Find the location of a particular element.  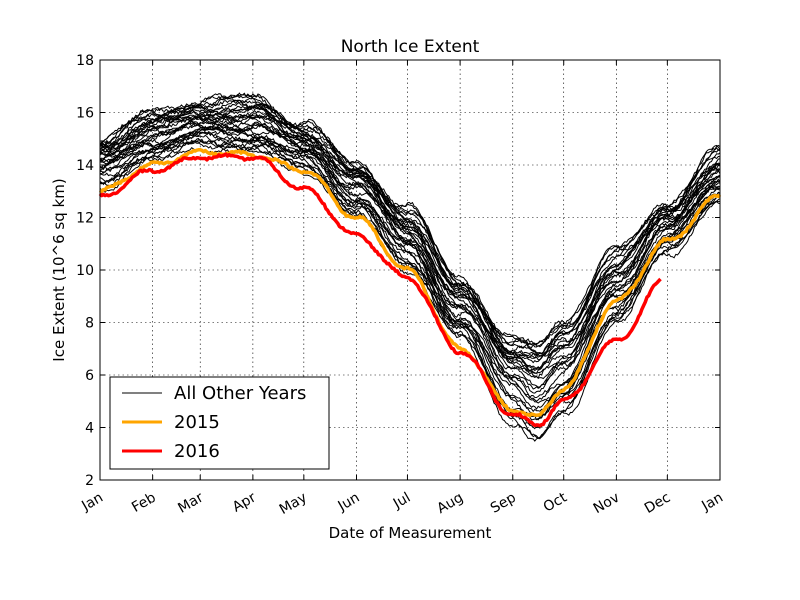

y-tick-label: 14 is located at coordinates (85, 166).